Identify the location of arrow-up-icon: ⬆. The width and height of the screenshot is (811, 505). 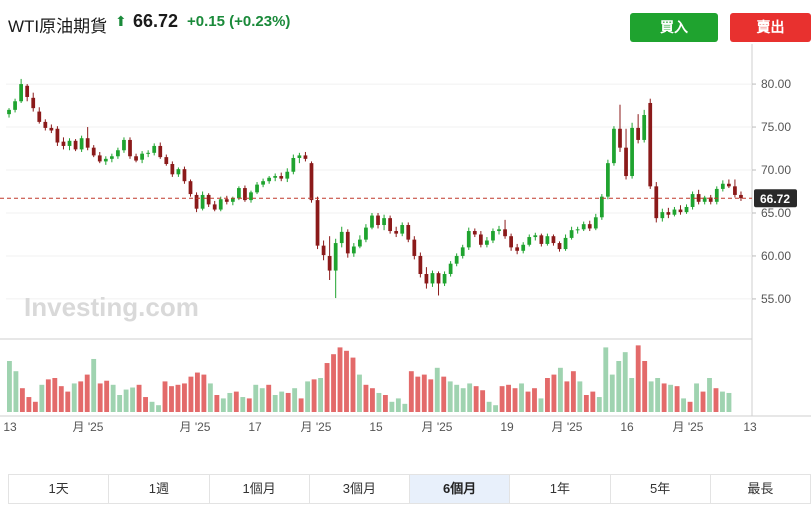
(121, 21).